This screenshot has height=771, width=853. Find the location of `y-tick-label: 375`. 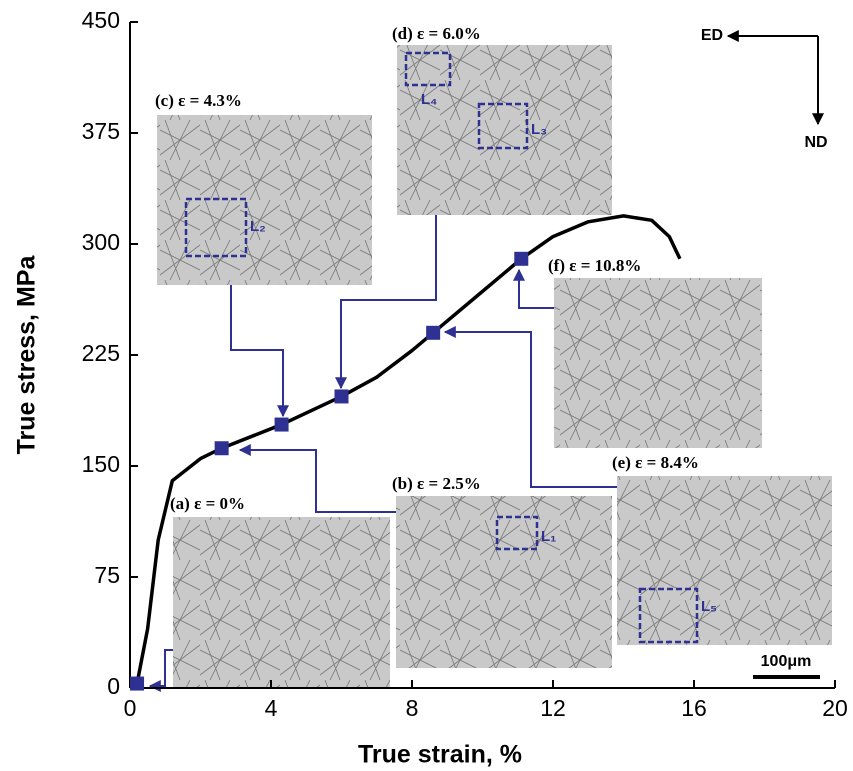

y-tick-label: 375 is located at coordinates (101, 131).